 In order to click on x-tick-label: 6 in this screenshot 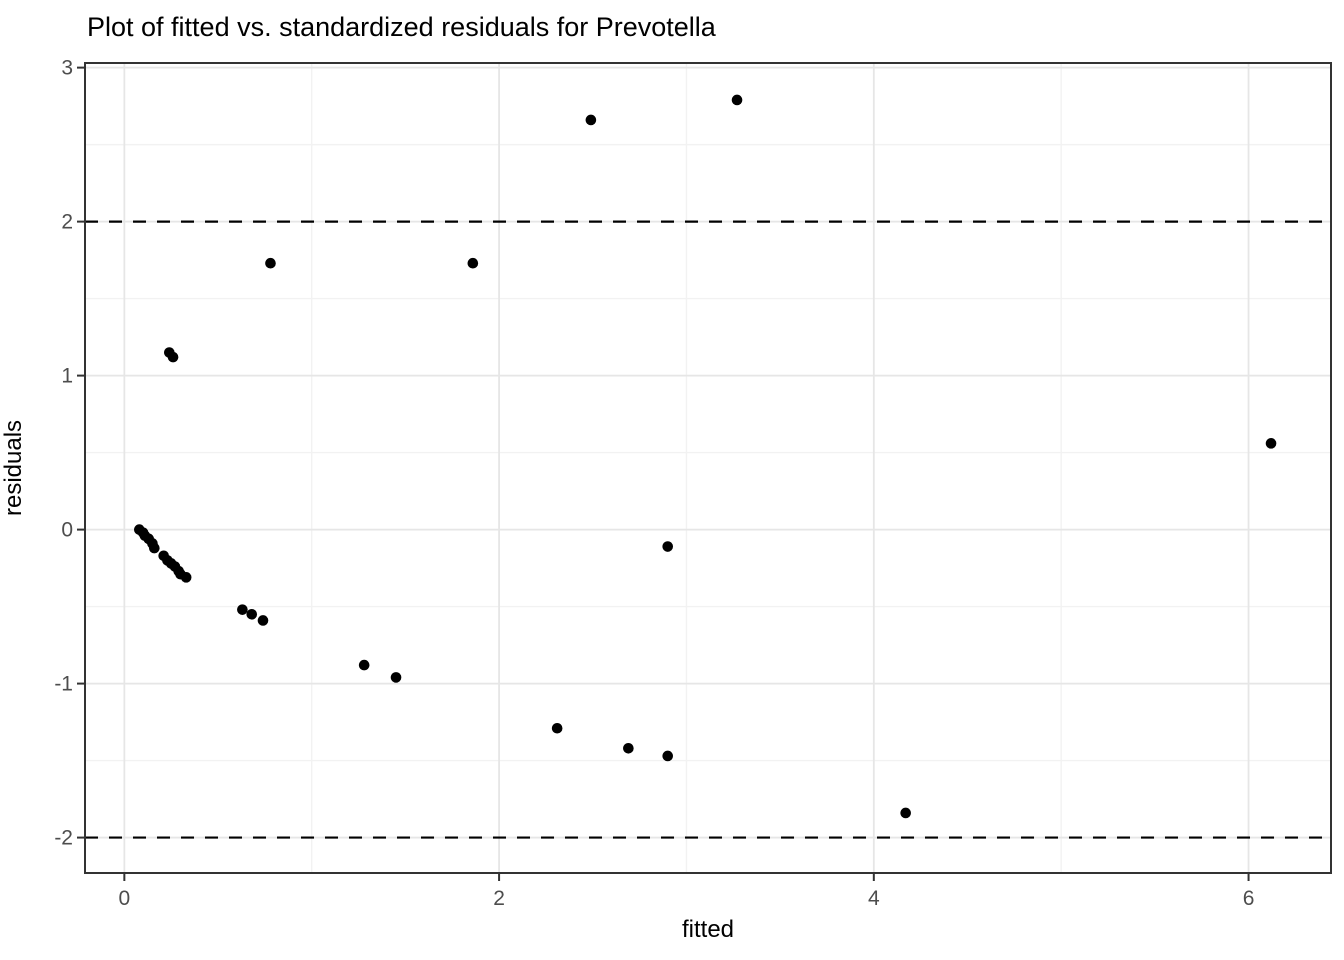, I will do `click(1249, 898)`.